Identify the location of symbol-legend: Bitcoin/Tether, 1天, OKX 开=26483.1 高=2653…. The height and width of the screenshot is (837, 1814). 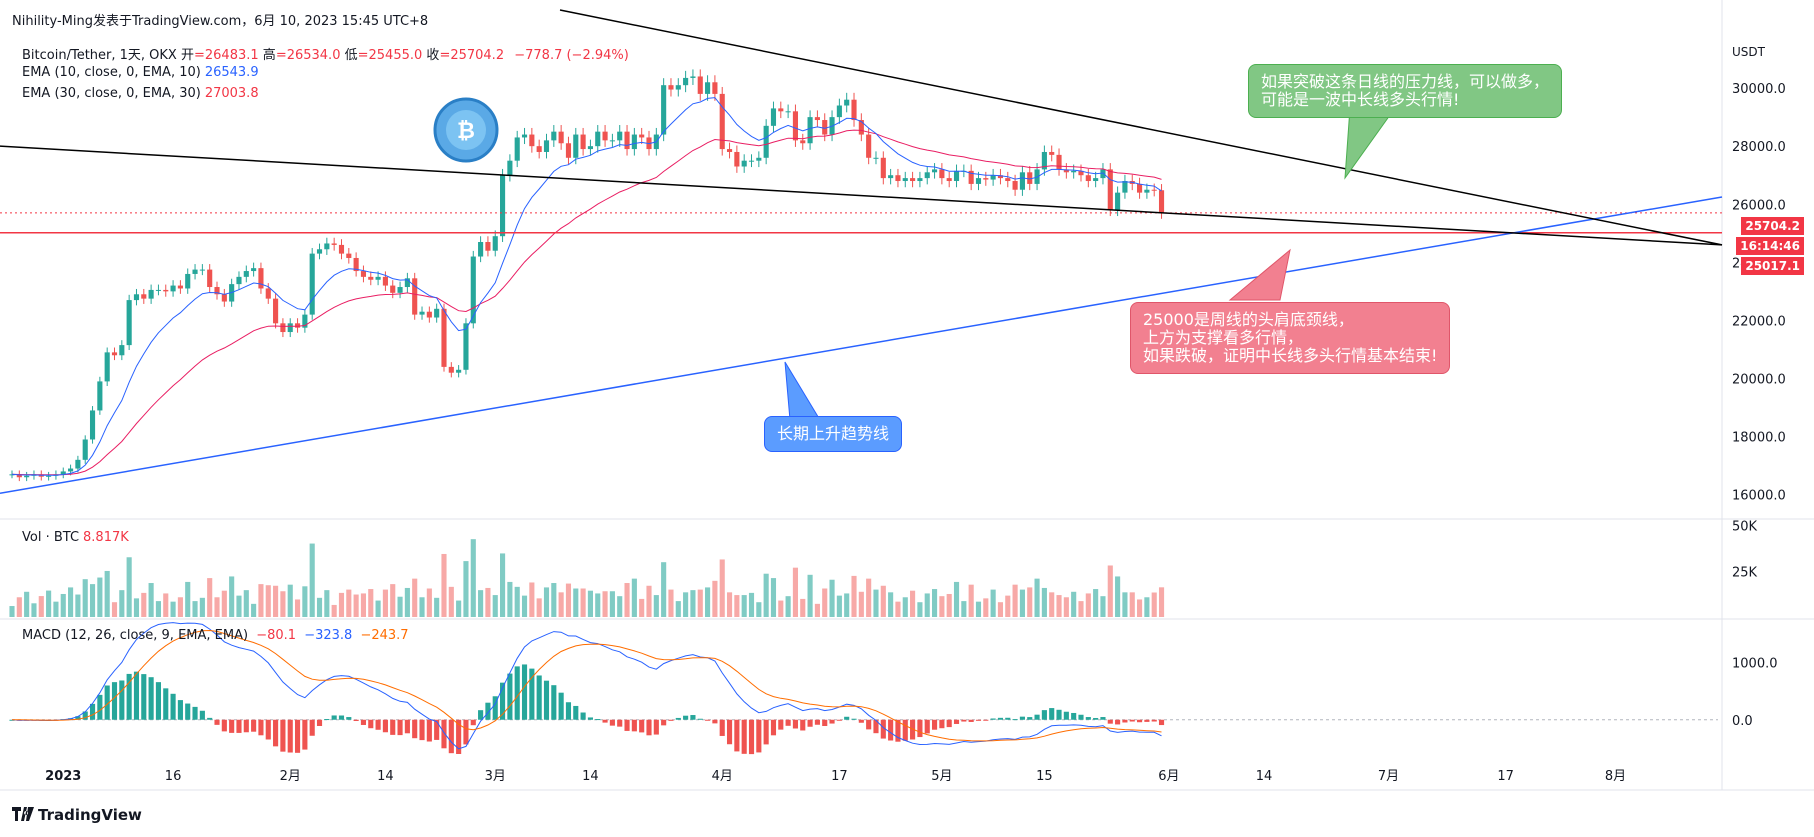
(325, 53).